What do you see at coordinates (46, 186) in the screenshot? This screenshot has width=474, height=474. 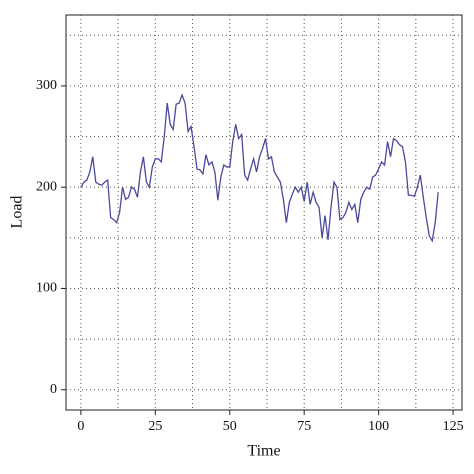 I see `y-tick-label: 200` at bounding box center [46, 186].